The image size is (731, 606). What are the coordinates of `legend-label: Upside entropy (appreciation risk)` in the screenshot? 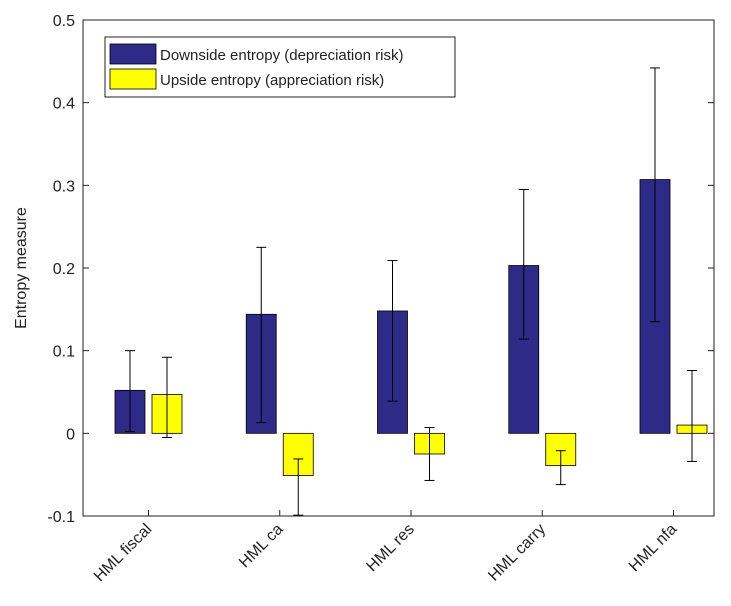 It's located at (272, 80).